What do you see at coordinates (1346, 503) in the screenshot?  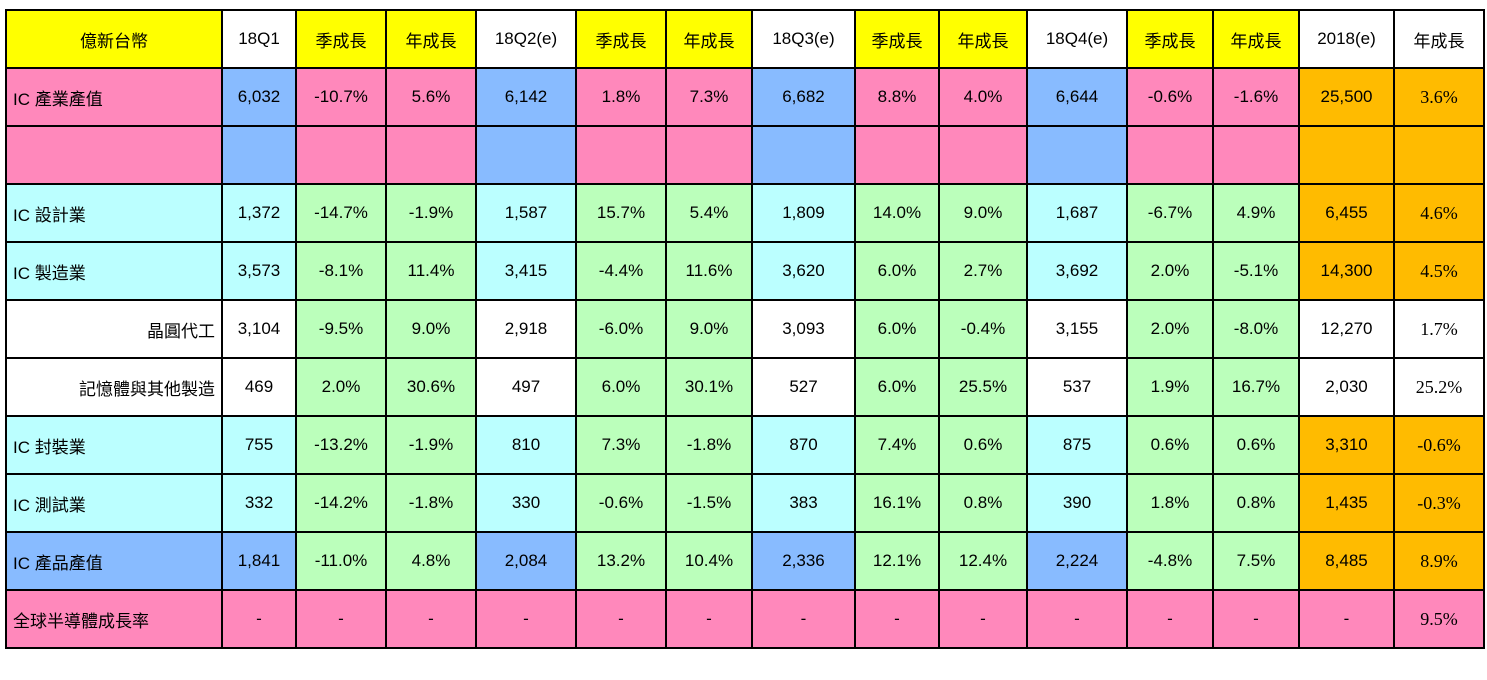 I see `table-cell: 1,435` at bounding box center [1346, 503].